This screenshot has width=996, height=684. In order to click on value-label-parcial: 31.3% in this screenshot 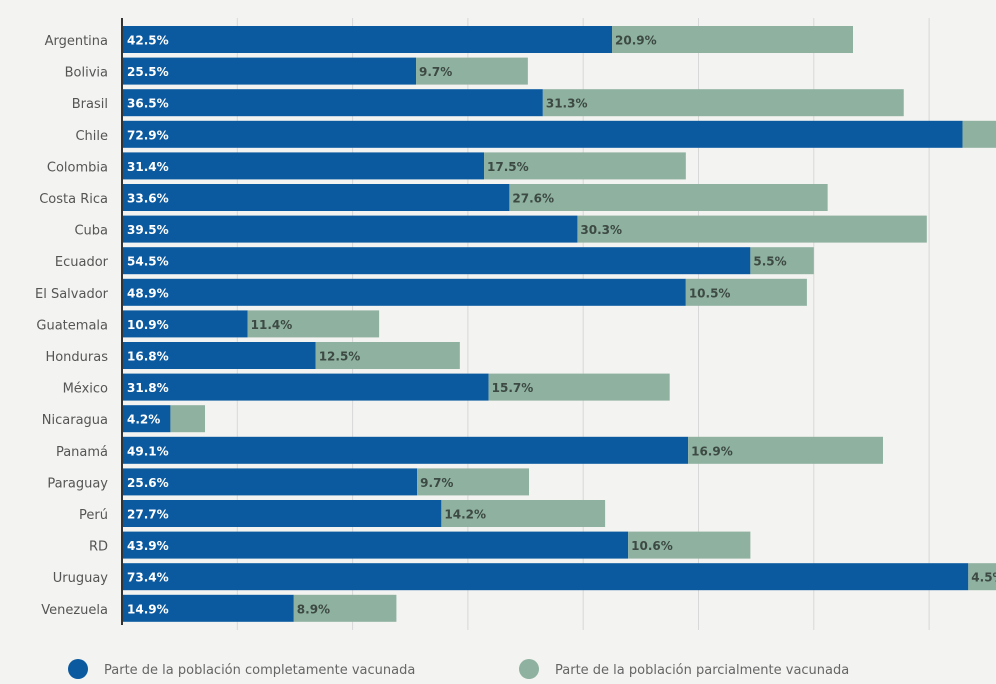, I will do `click(567, 104)`.